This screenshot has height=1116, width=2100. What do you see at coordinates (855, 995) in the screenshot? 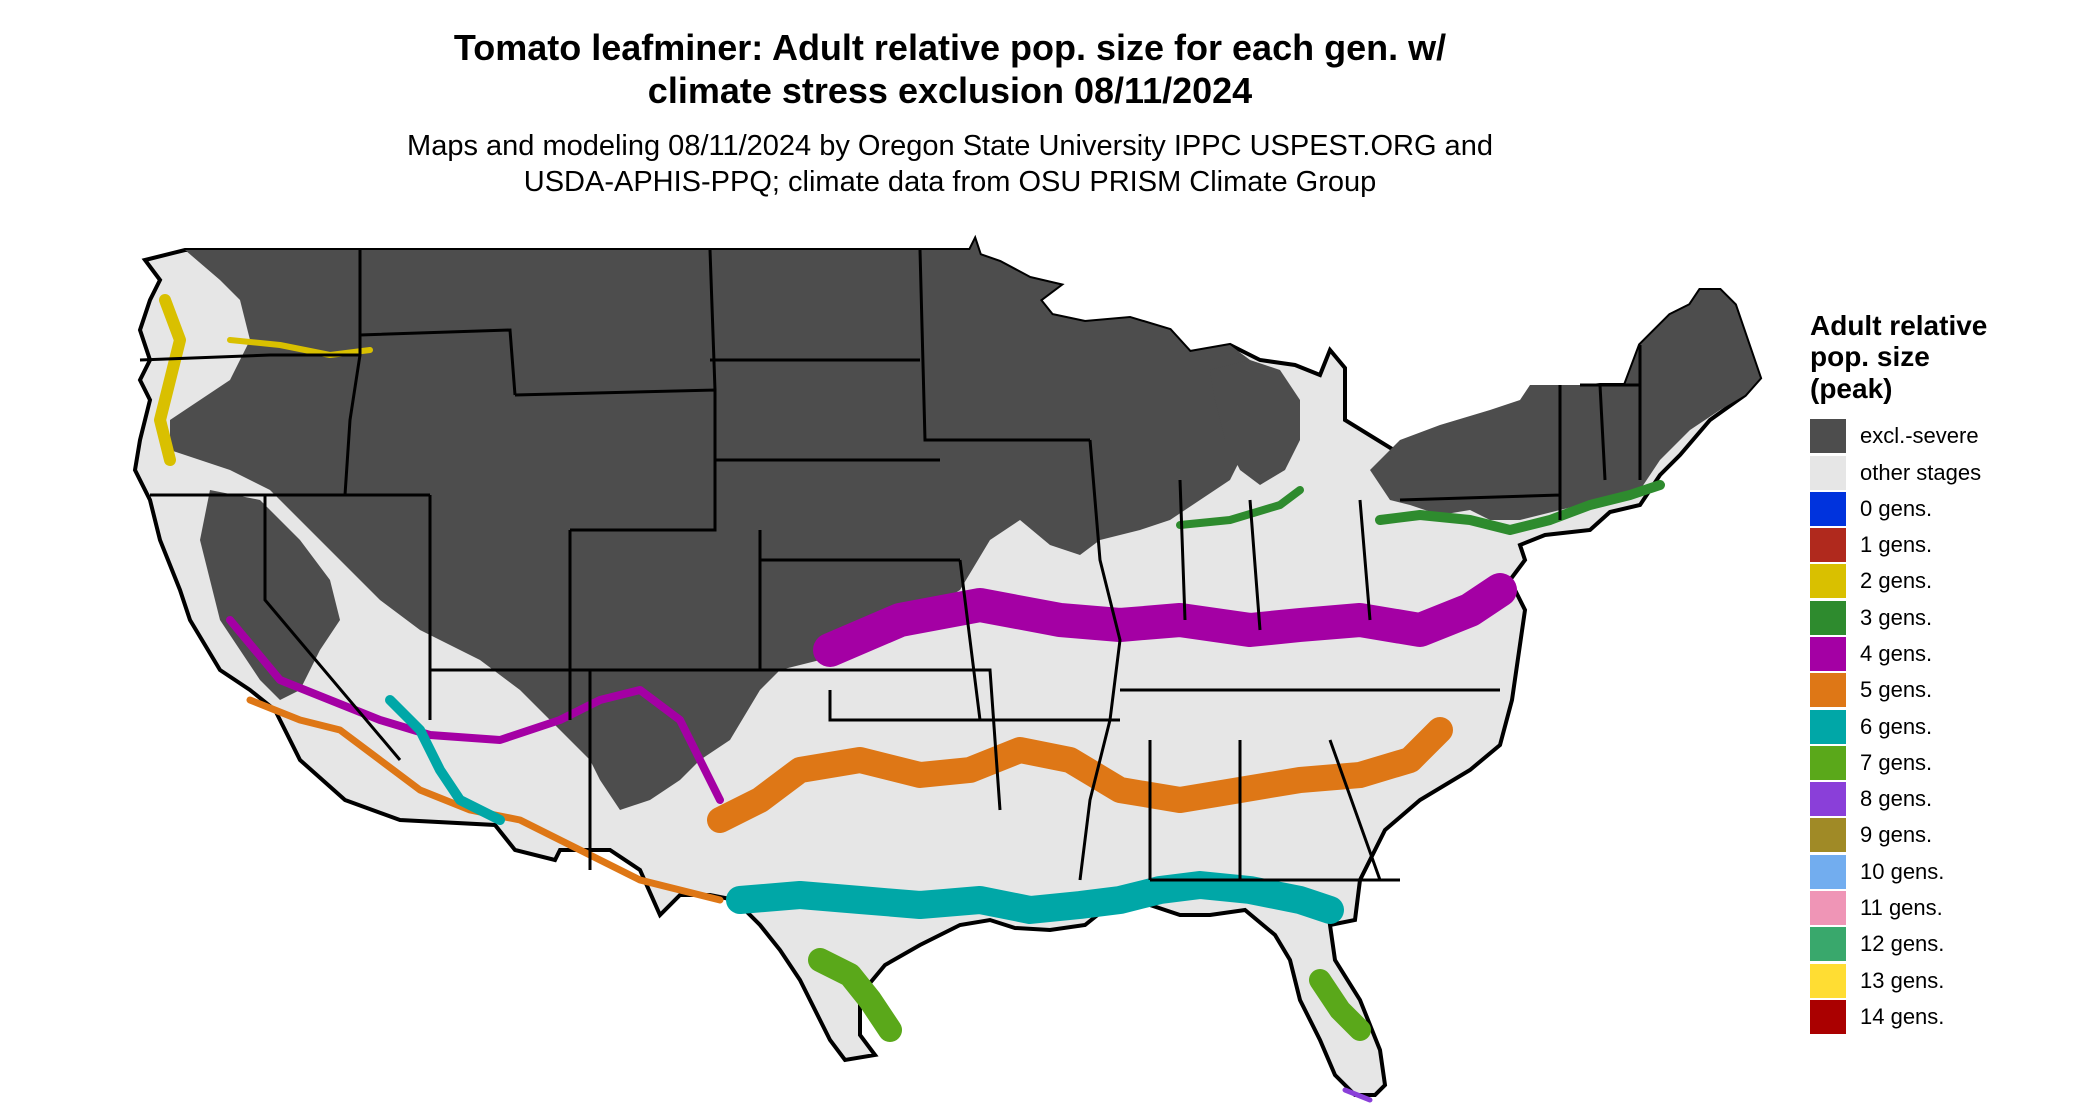
I see `band-7-gens-texas` at bounding box center [855, 995].